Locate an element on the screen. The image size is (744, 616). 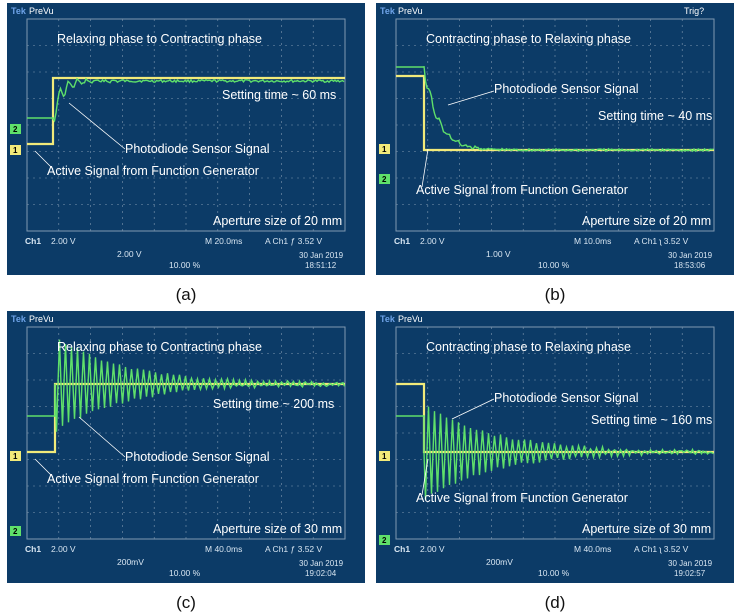
setting-time-annotation: Setting time ~ 200 ms is located at coordinates (273, 404).